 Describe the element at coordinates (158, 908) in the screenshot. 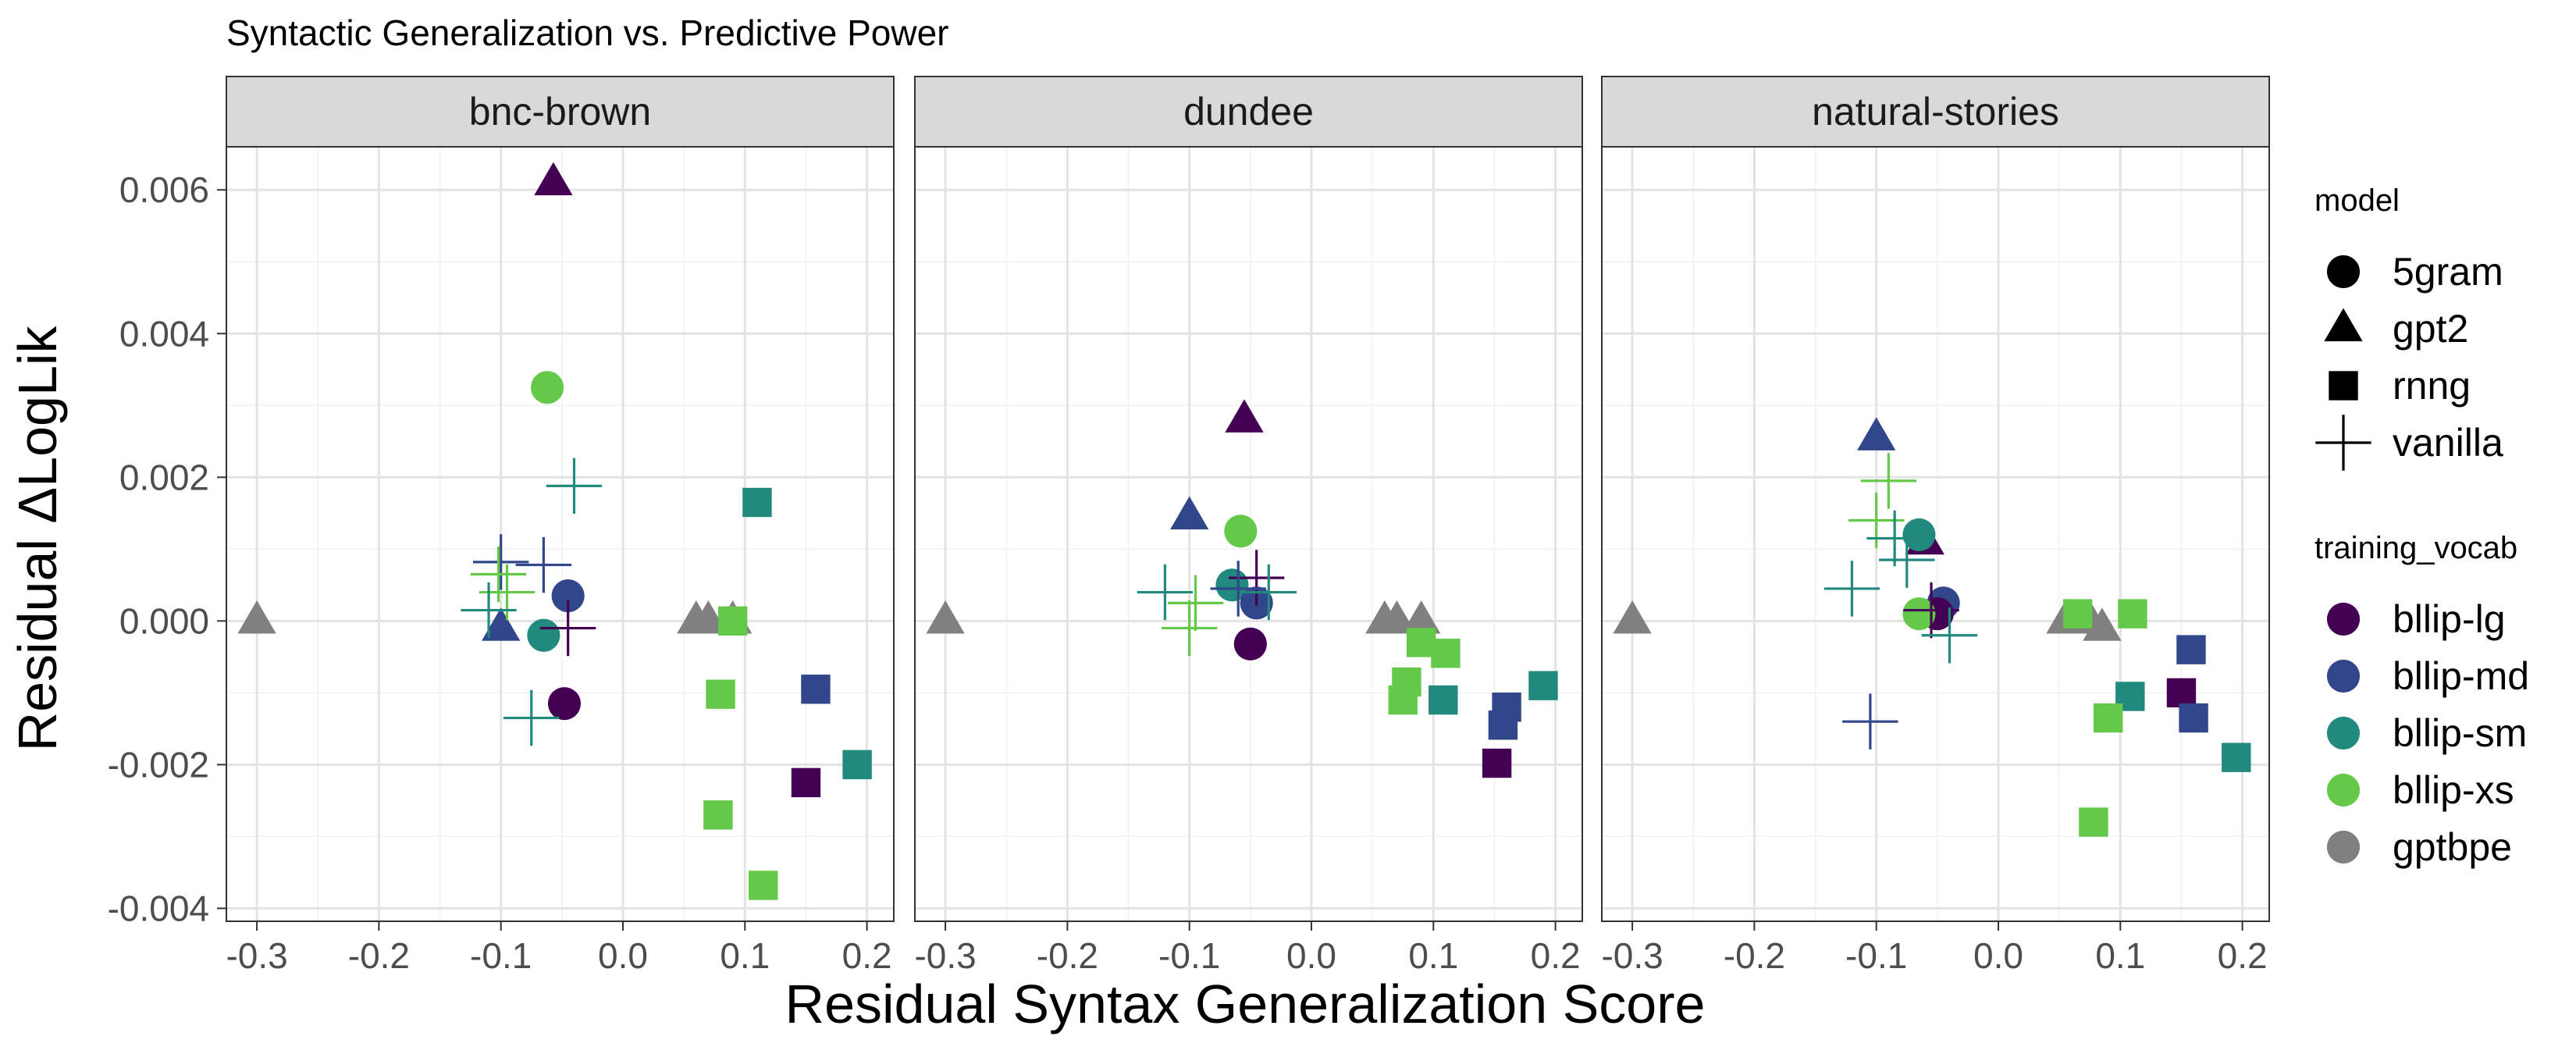

I see `y-tick-label: -0.004` at that location.